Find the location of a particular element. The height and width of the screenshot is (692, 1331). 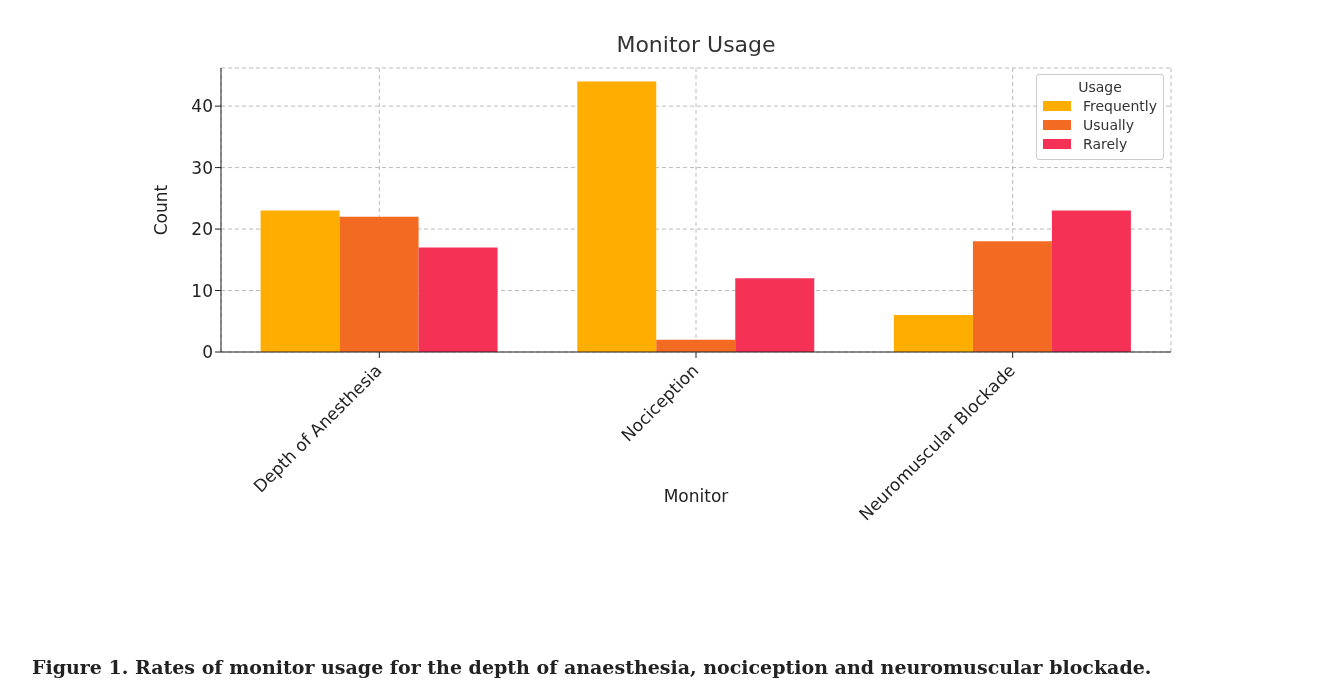

caption: Figure 1. Rates of monitor usage for the depth of anaesthesia, nociception and neuromuscular blockade. is located at coordinates (592, 667).